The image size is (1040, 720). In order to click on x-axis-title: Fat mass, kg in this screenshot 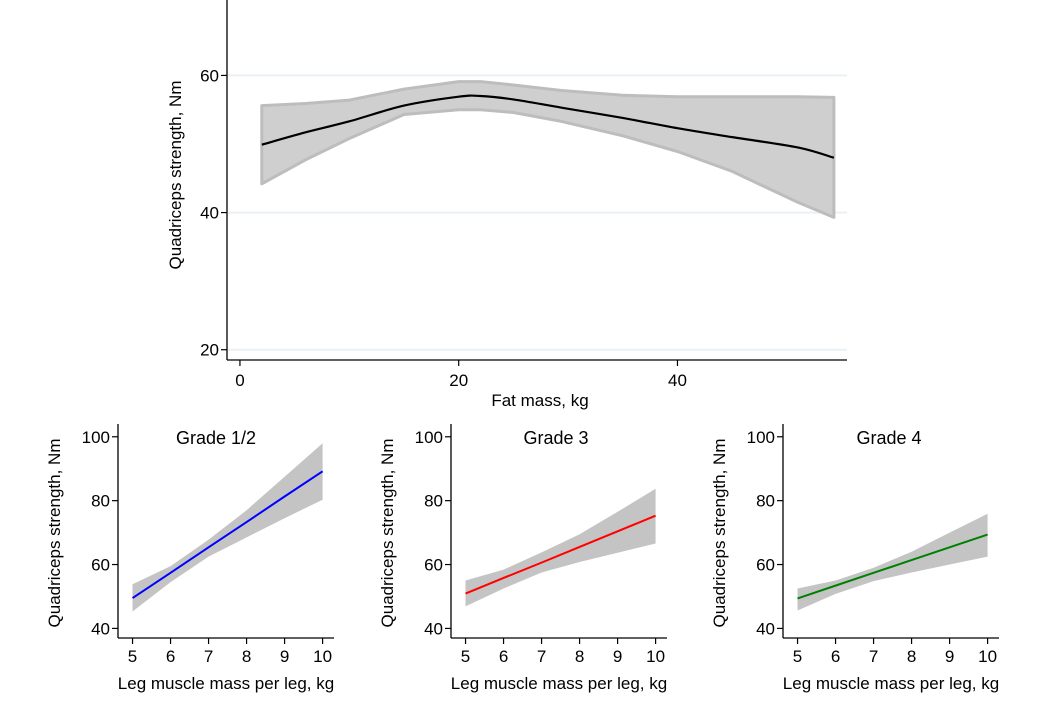, I will do `click(539, 400)`.